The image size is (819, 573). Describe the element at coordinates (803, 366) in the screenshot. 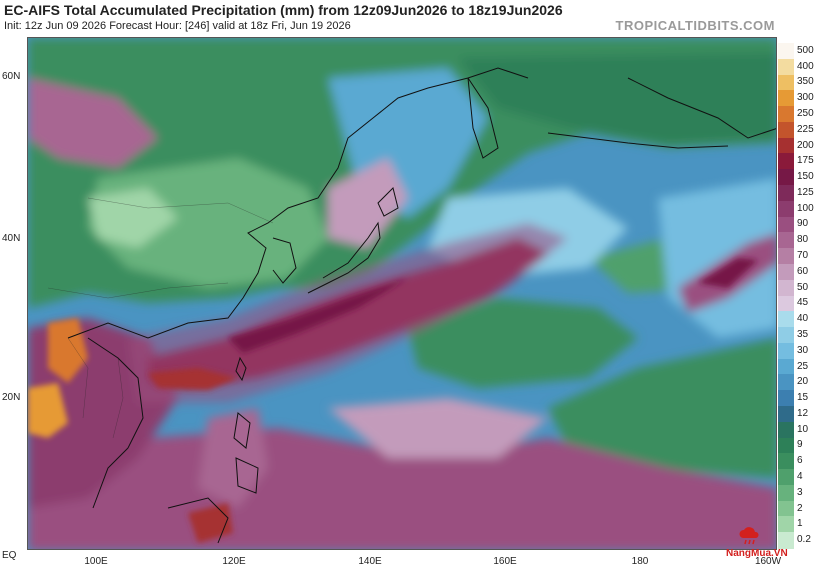

I see `colorbar-level-label: 25` at that location.